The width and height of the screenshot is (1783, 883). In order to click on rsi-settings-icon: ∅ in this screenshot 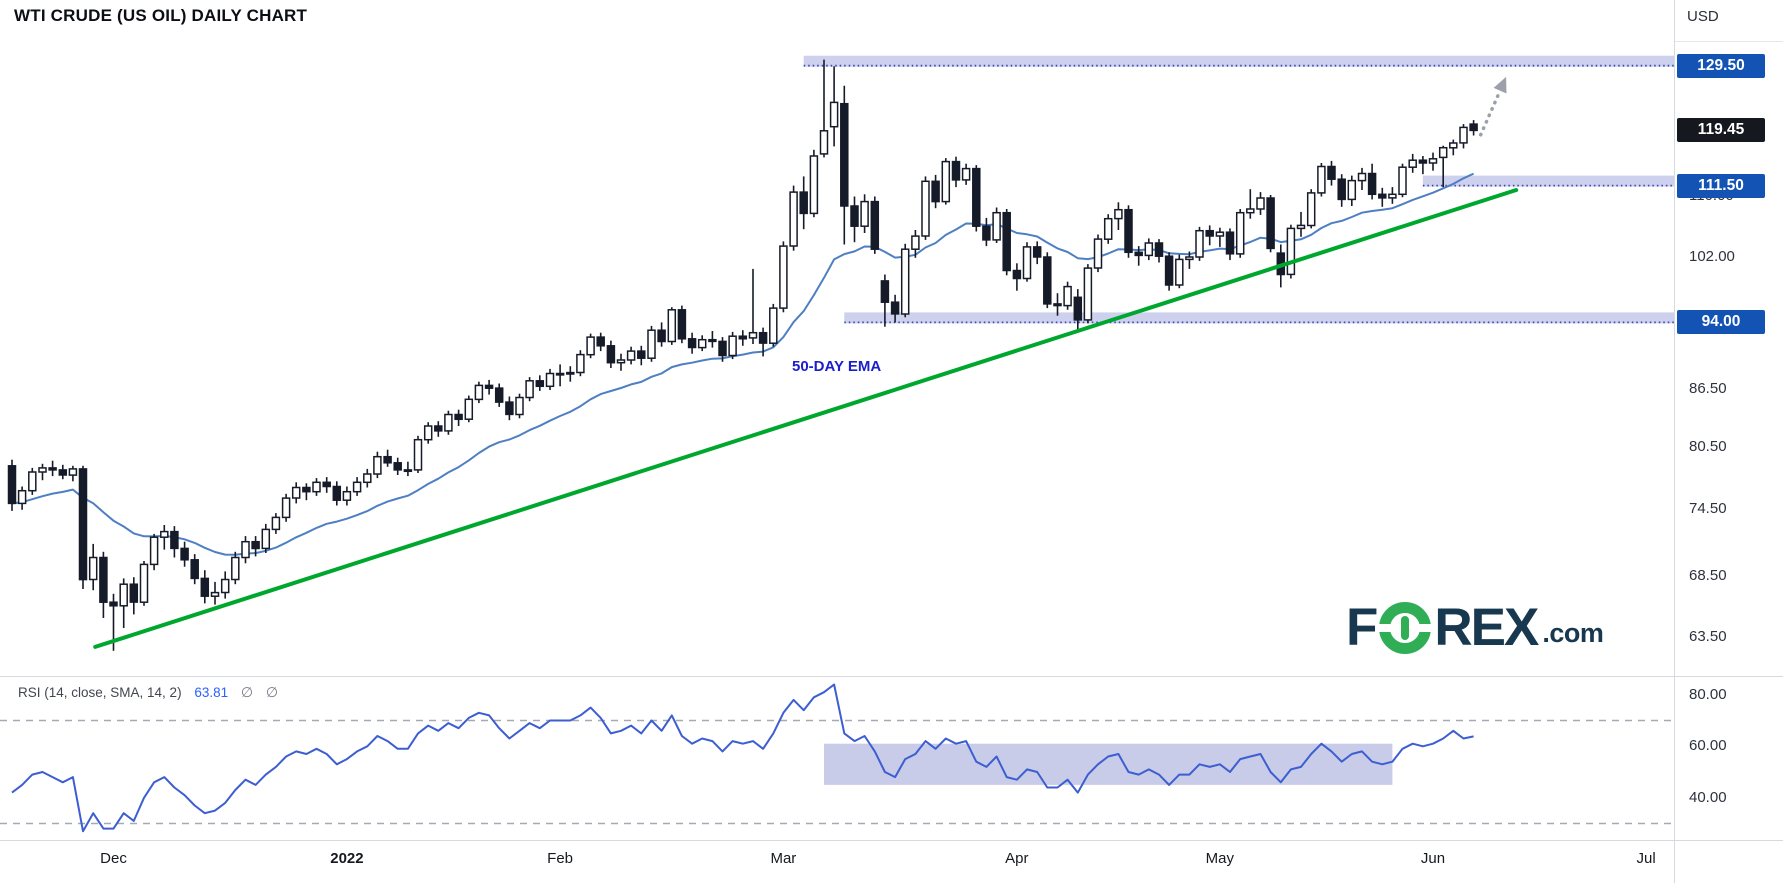, I will do `click(272, 692)`.